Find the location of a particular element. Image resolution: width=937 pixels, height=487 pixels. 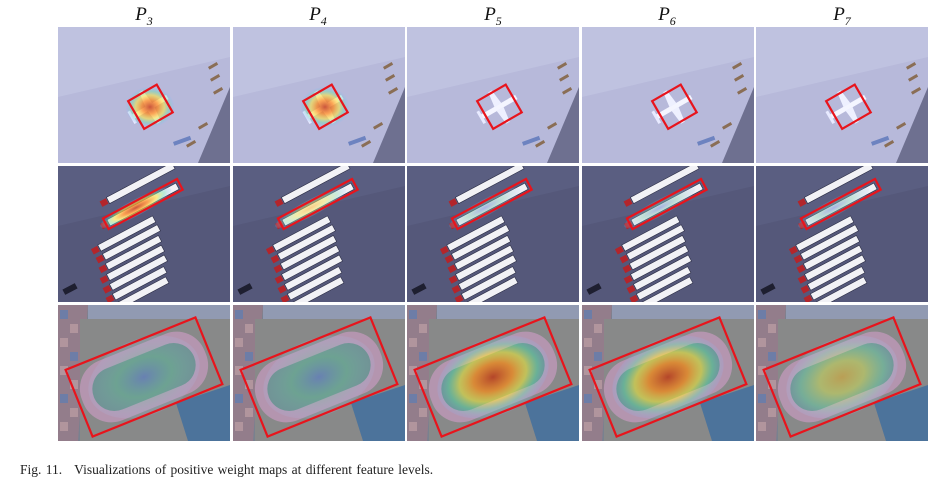

cell-stadium-p5 is located at coordinates (493, 373).